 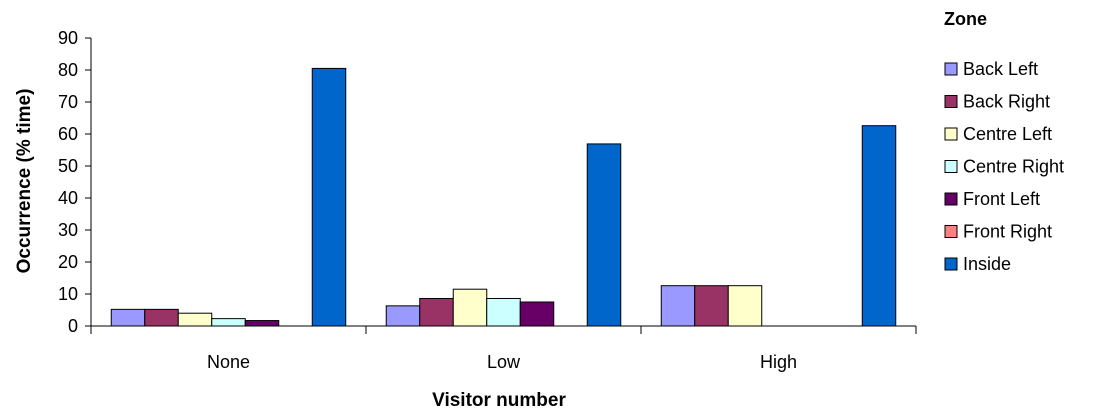 I want to click on legend-label: Inside, so click(x=987, y=264).